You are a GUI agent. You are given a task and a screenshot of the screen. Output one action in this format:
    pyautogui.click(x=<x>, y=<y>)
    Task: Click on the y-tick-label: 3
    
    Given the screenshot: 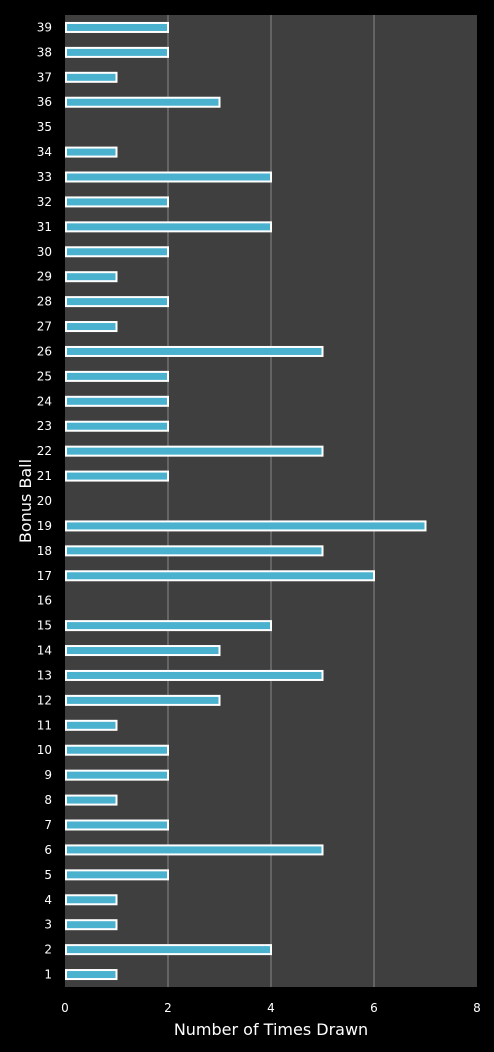 What is the action you would take?
    pyautogui.click(x=48, y=925)
    